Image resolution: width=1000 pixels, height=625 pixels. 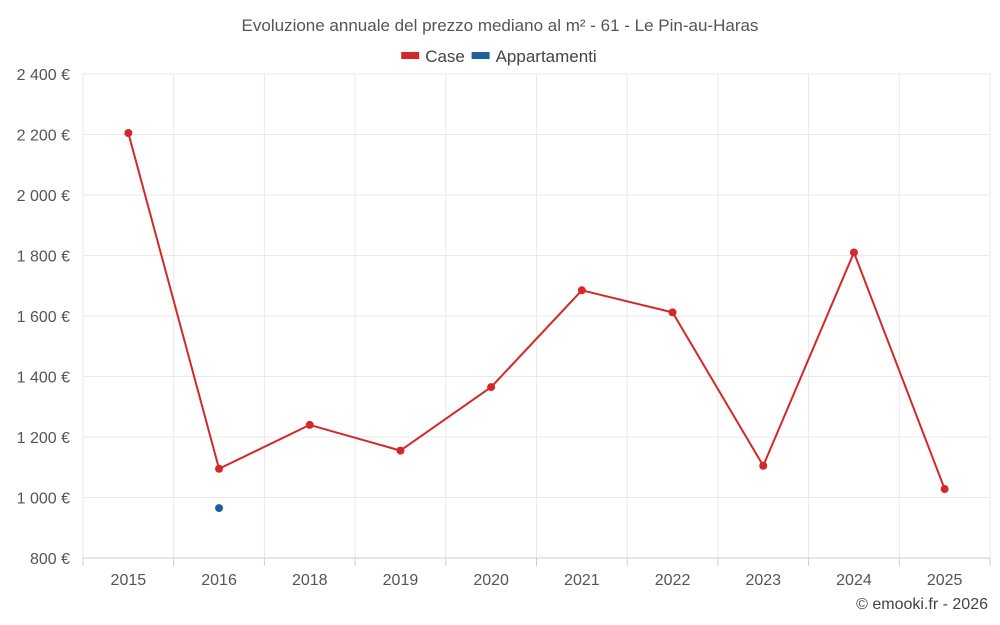 I want to click on y-tick-label: 800 €, so click(x=50, y=559).